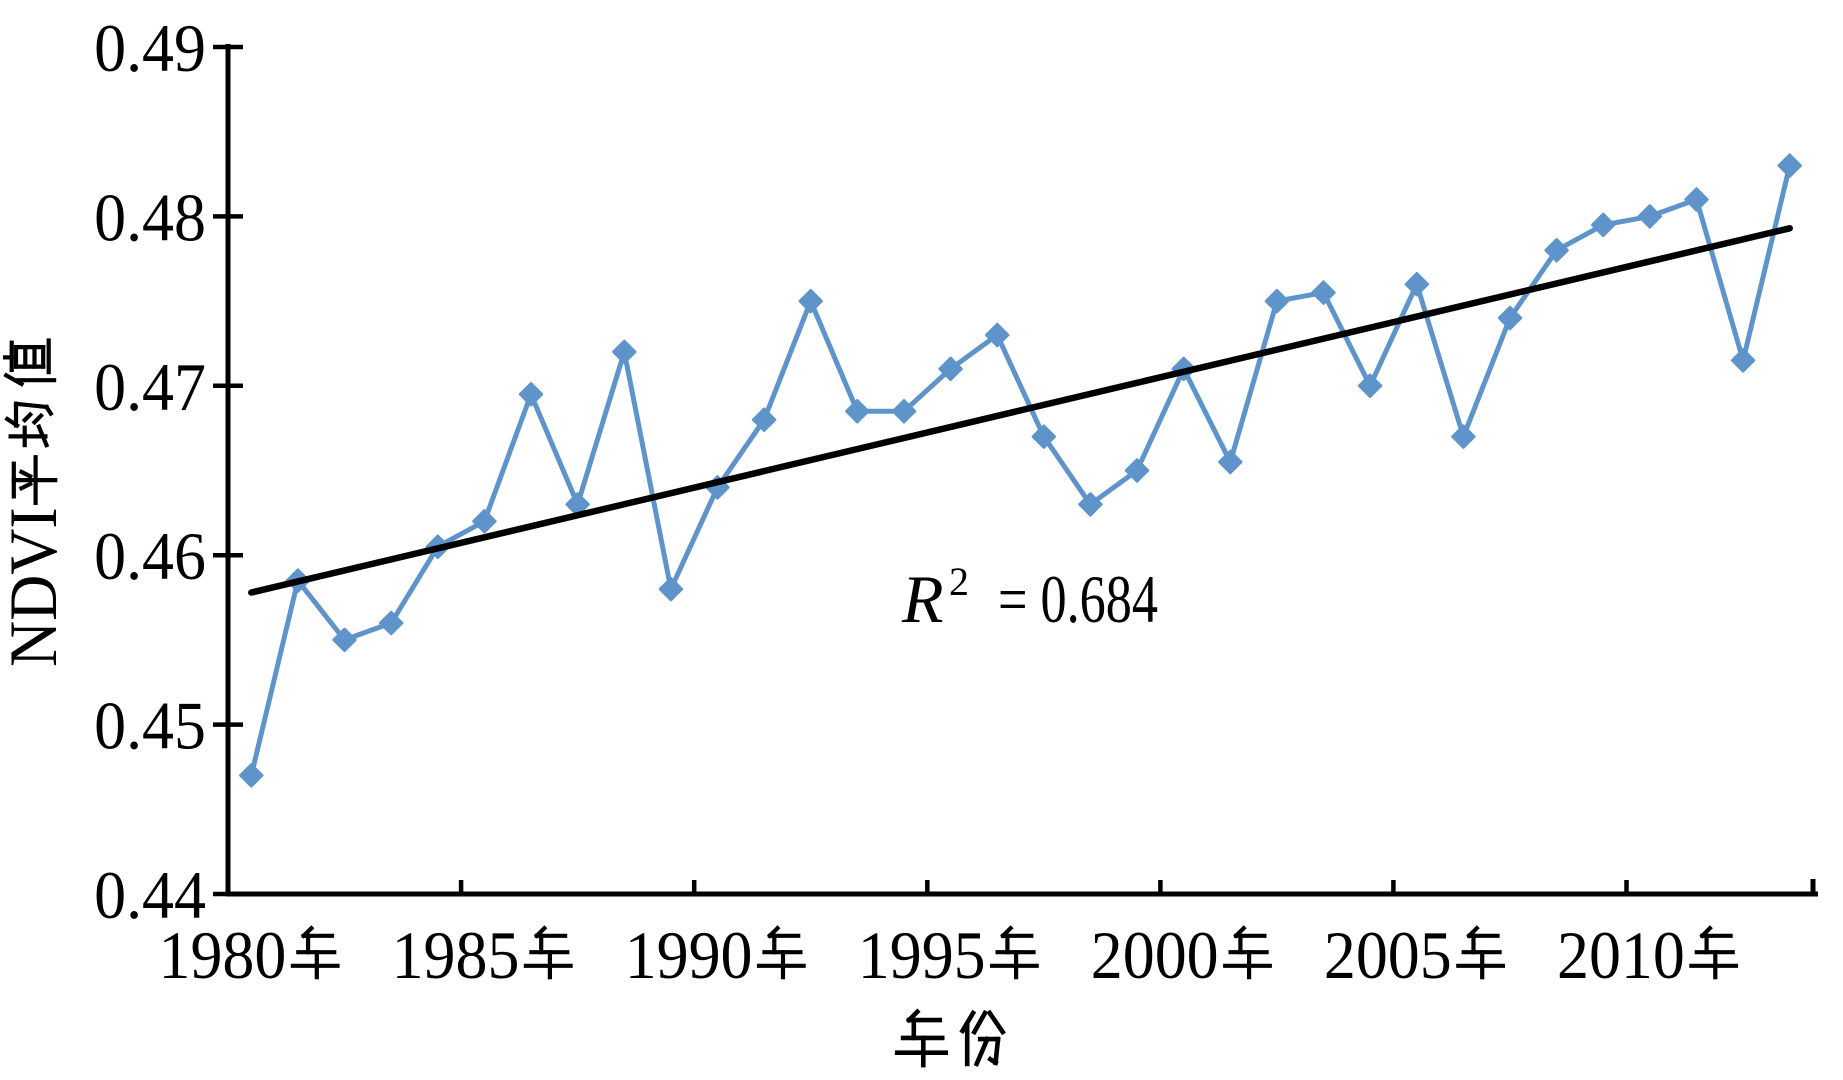 The image size is (1843, 1080). What do you see at coordinates (1556, 250) in the screenshot?
I see `data-point-2008` at bounding box center [1556, 250].